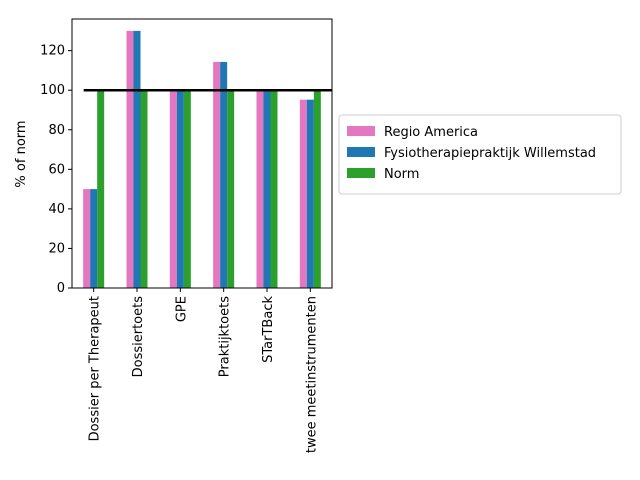 This screenshot has height=480, width=640. I want to click on x-tick-label: Dossiertoets, so click(138, 337).